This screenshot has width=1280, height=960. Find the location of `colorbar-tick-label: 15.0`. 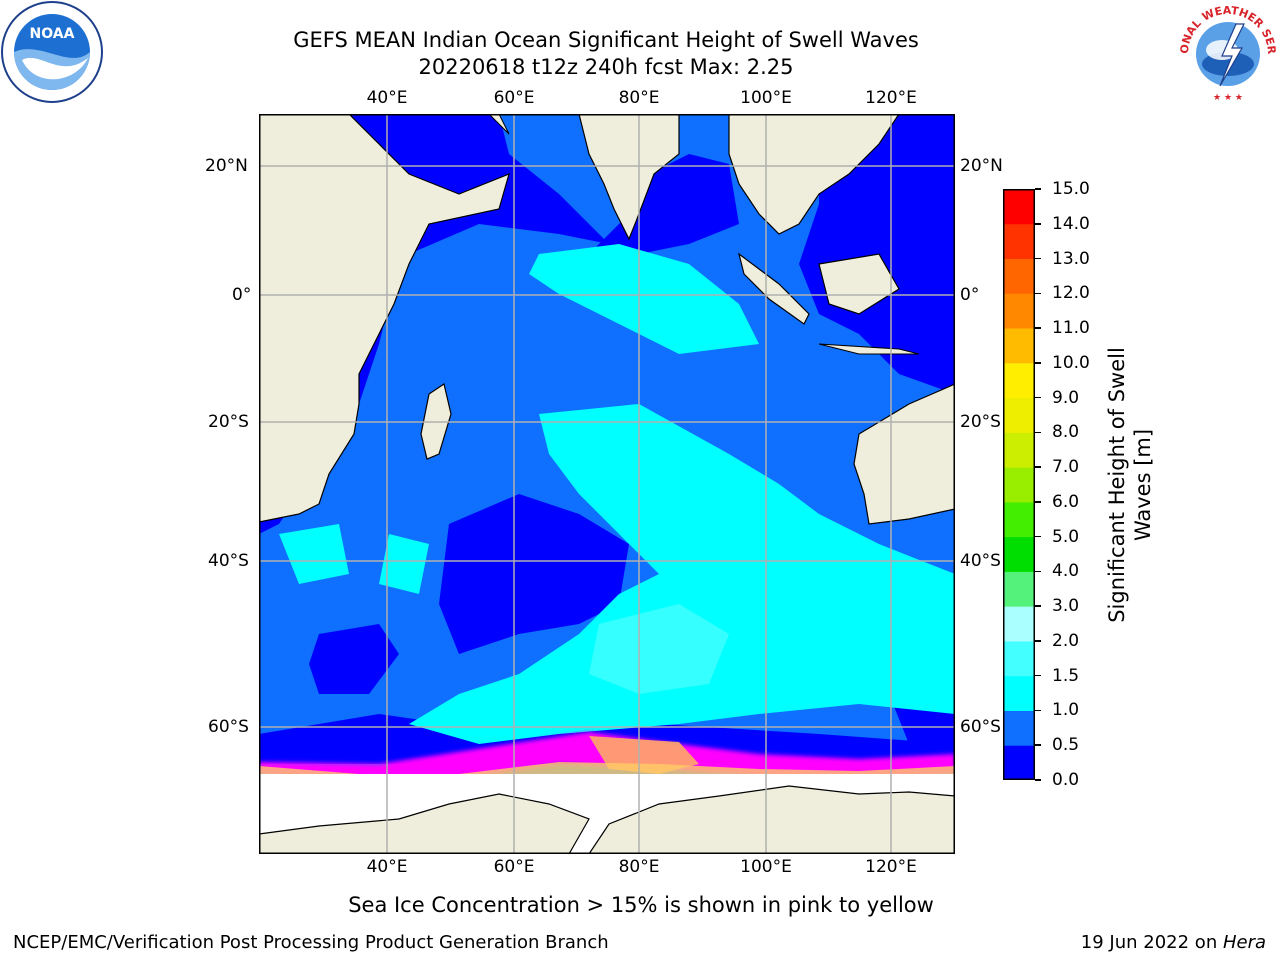

colorbar-tick-label: 15.0 is located at coordinates (1071, 189).